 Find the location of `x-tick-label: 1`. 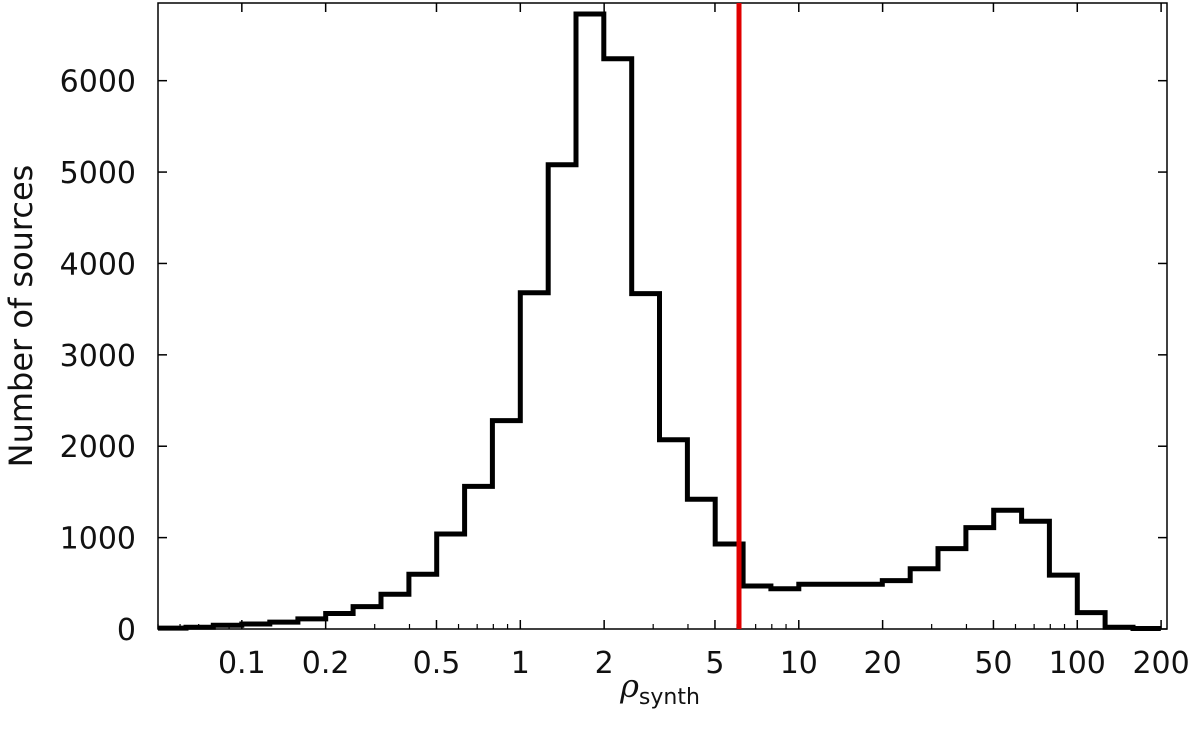

x-tick-label: 1 is located at coordinates (520, 663).